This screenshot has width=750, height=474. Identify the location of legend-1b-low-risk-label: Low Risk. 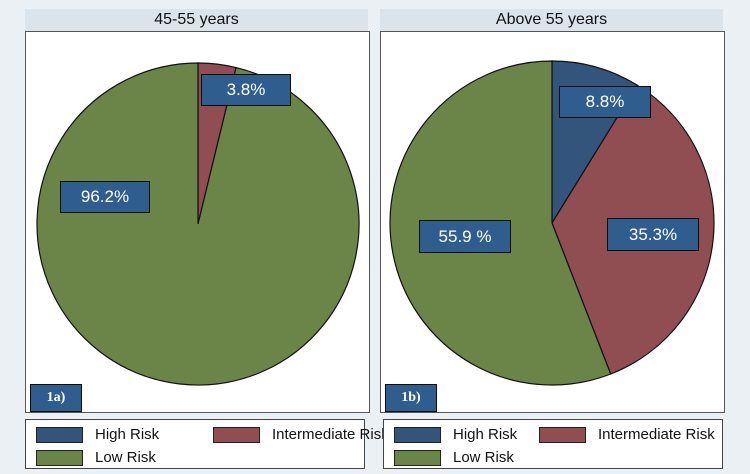
(483, 457).